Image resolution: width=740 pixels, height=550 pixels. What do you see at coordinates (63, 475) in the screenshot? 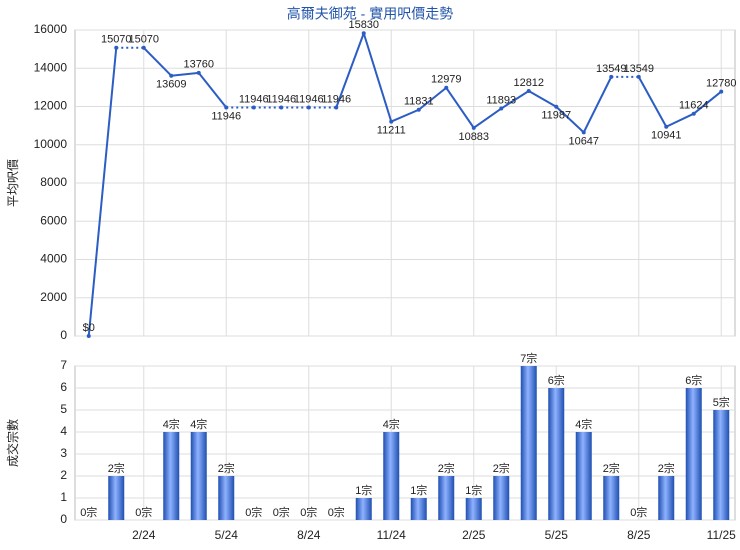
I see `y-tick-label: 2` at bounding box center [63, 475].